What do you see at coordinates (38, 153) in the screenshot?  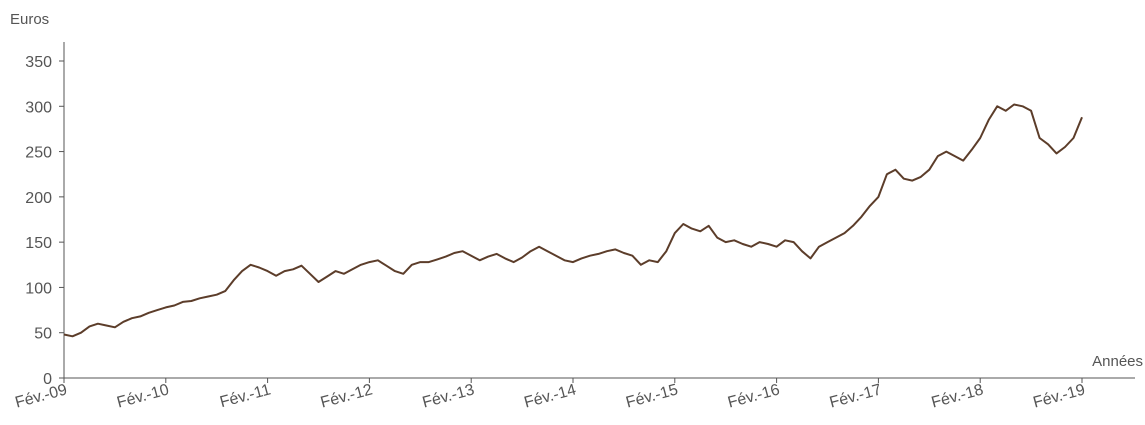 I see `y-tick-label: 250` at bounding box center [38, 153].